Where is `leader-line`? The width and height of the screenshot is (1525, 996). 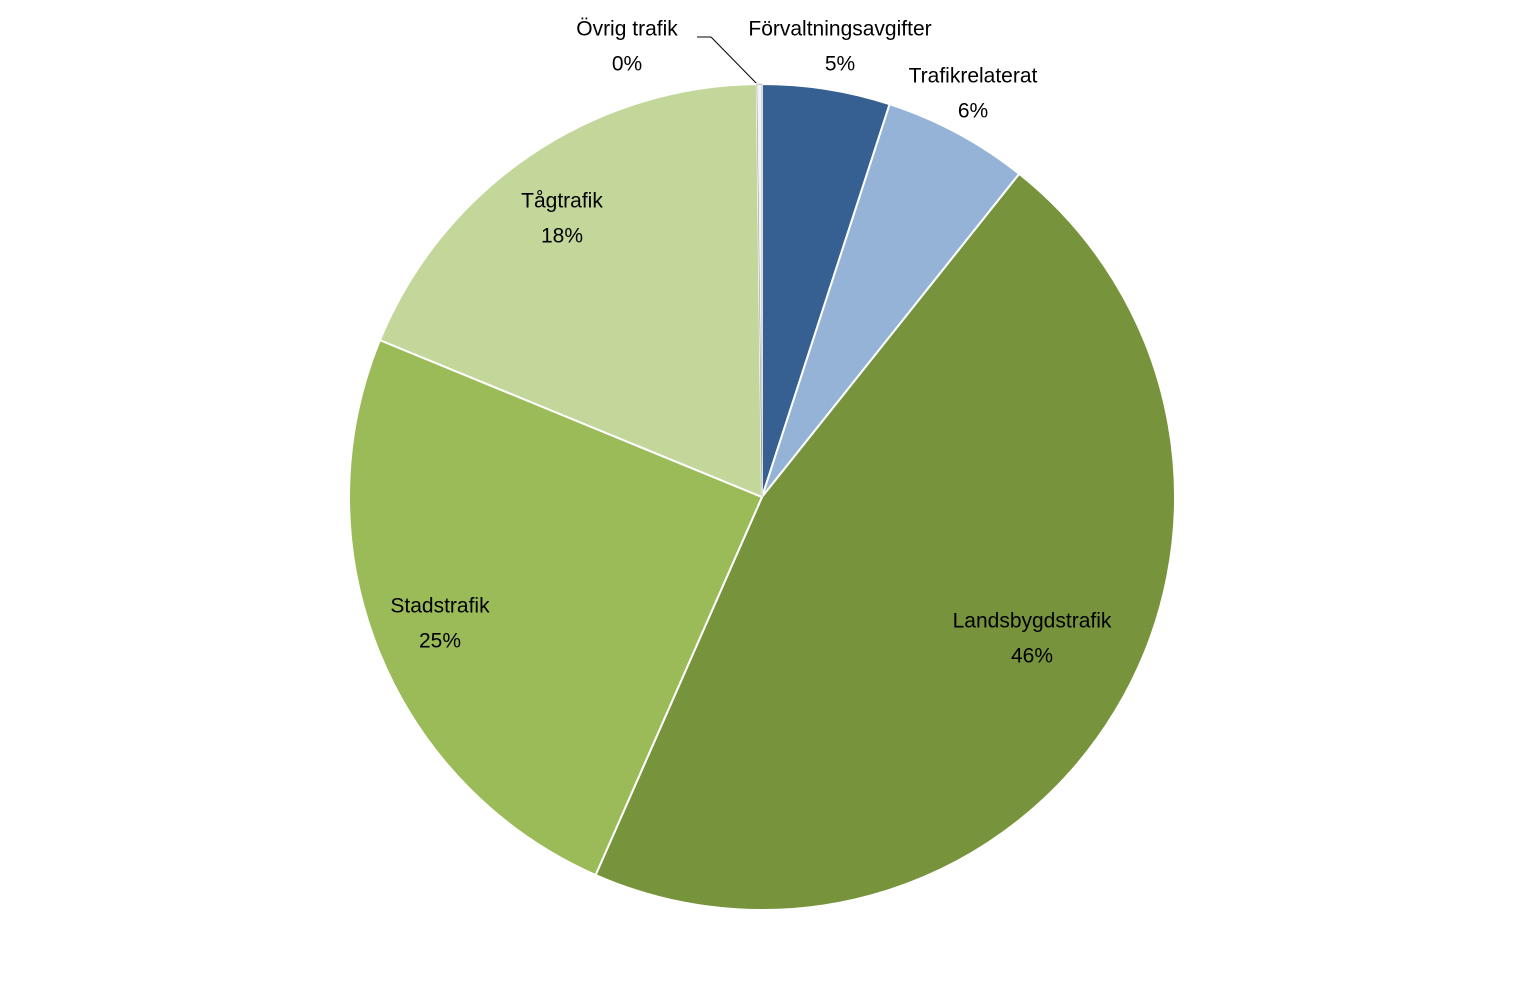 leader-line is located at coordinates (735, 62).